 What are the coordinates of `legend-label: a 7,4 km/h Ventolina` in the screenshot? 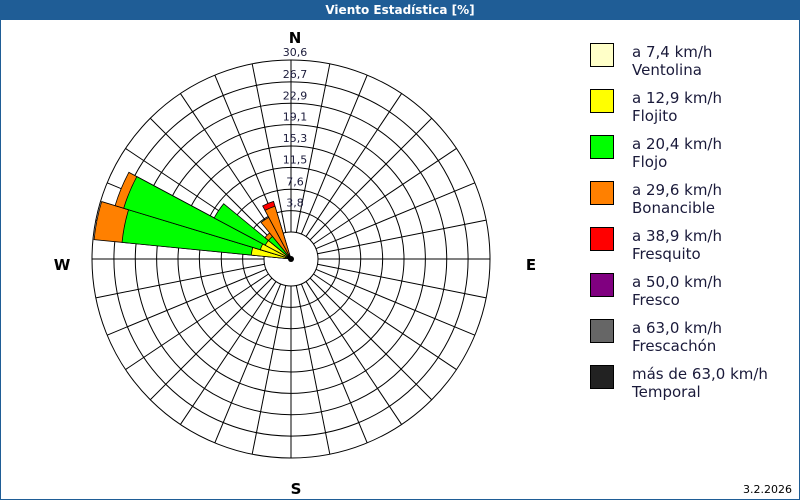 It's located at (672, 61).